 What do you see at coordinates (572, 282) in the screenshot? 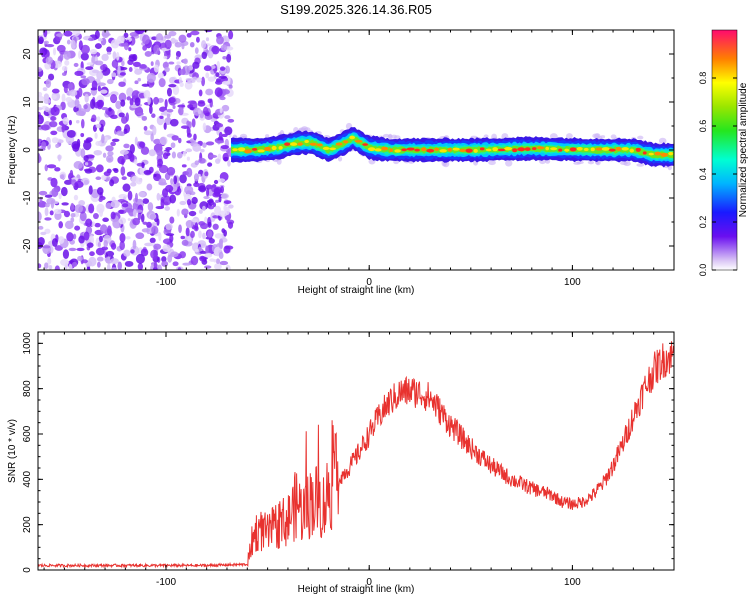
I see `top-x-tick-label: 100` at bounding box center [572, 282].